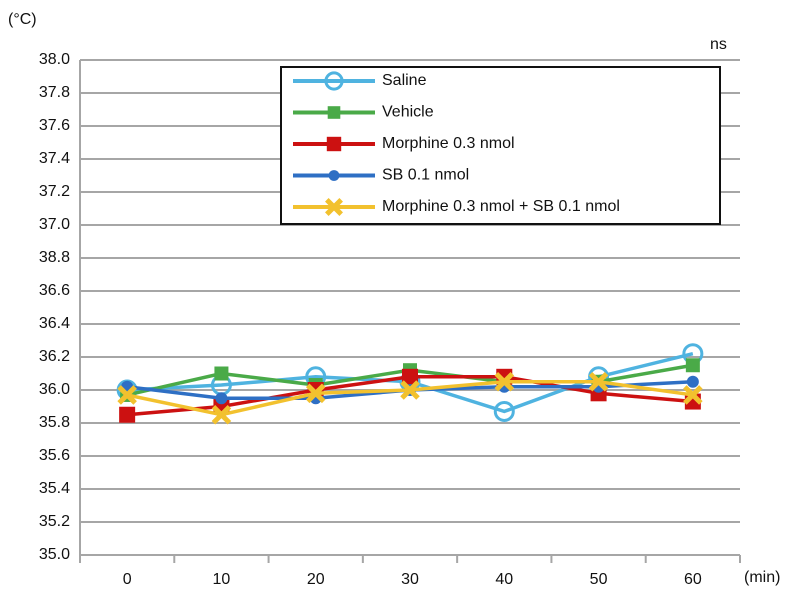 Image resolution: width=796 pixels, height=594 pixels. I want to click on y-tick-label: 37.4, so click(54, 158).